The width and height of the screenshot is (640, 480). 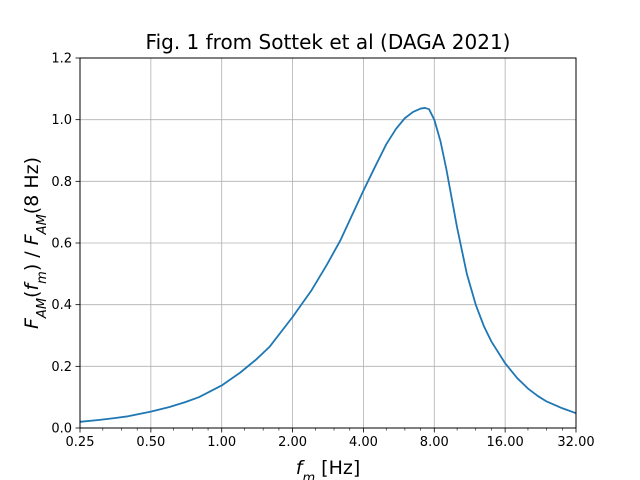 I want to click on x-tick-label: 4.00, so click(x=363, y=442).